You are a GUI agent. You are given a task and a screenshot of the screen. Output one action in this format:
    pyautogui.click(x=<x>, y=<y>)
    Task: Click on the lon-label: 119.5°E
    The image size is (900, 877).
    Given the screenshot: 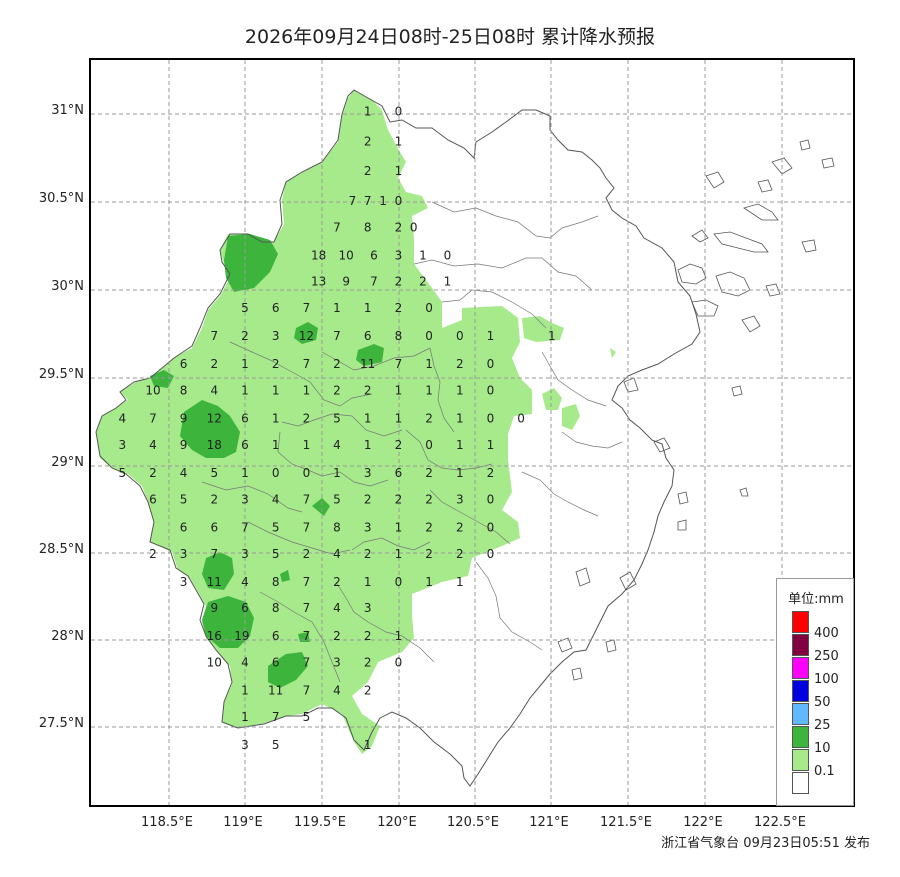 What is the action you would take?
    pyautogui.click(x=320, y=822)
    